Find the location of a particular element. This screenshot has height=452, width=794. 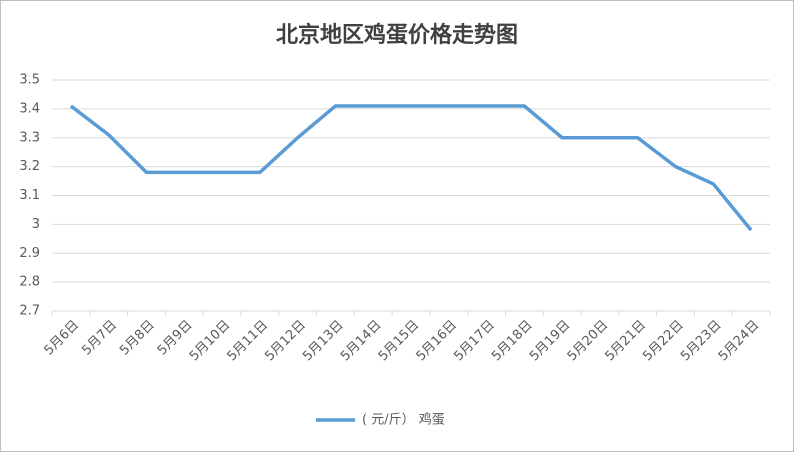

y-tick-label: 3.3 is located at coordinates (29, 137).